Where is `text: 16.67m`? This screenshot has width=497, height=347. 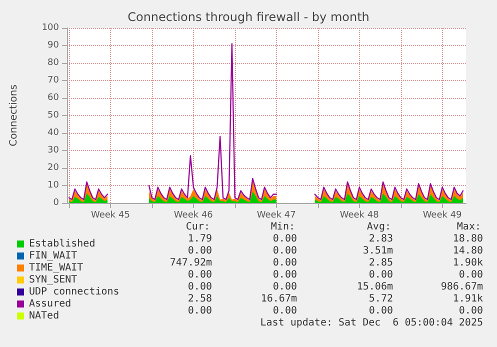 text: 16.67m is located at coordinates (278, 299).